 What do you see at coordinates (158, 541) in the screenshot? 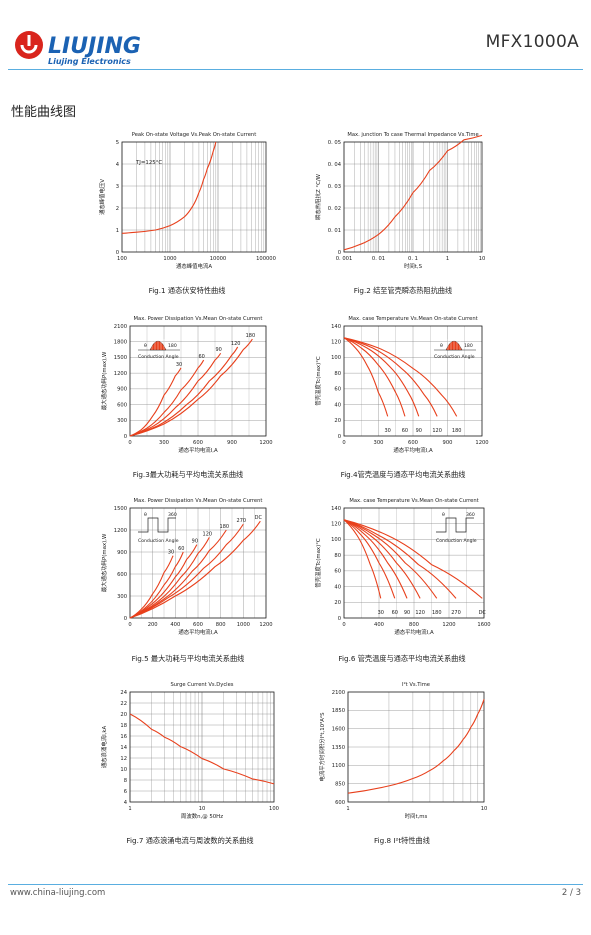
I see `fig5-inset-label: Conduction Angle` at bounding box center [158, 541].